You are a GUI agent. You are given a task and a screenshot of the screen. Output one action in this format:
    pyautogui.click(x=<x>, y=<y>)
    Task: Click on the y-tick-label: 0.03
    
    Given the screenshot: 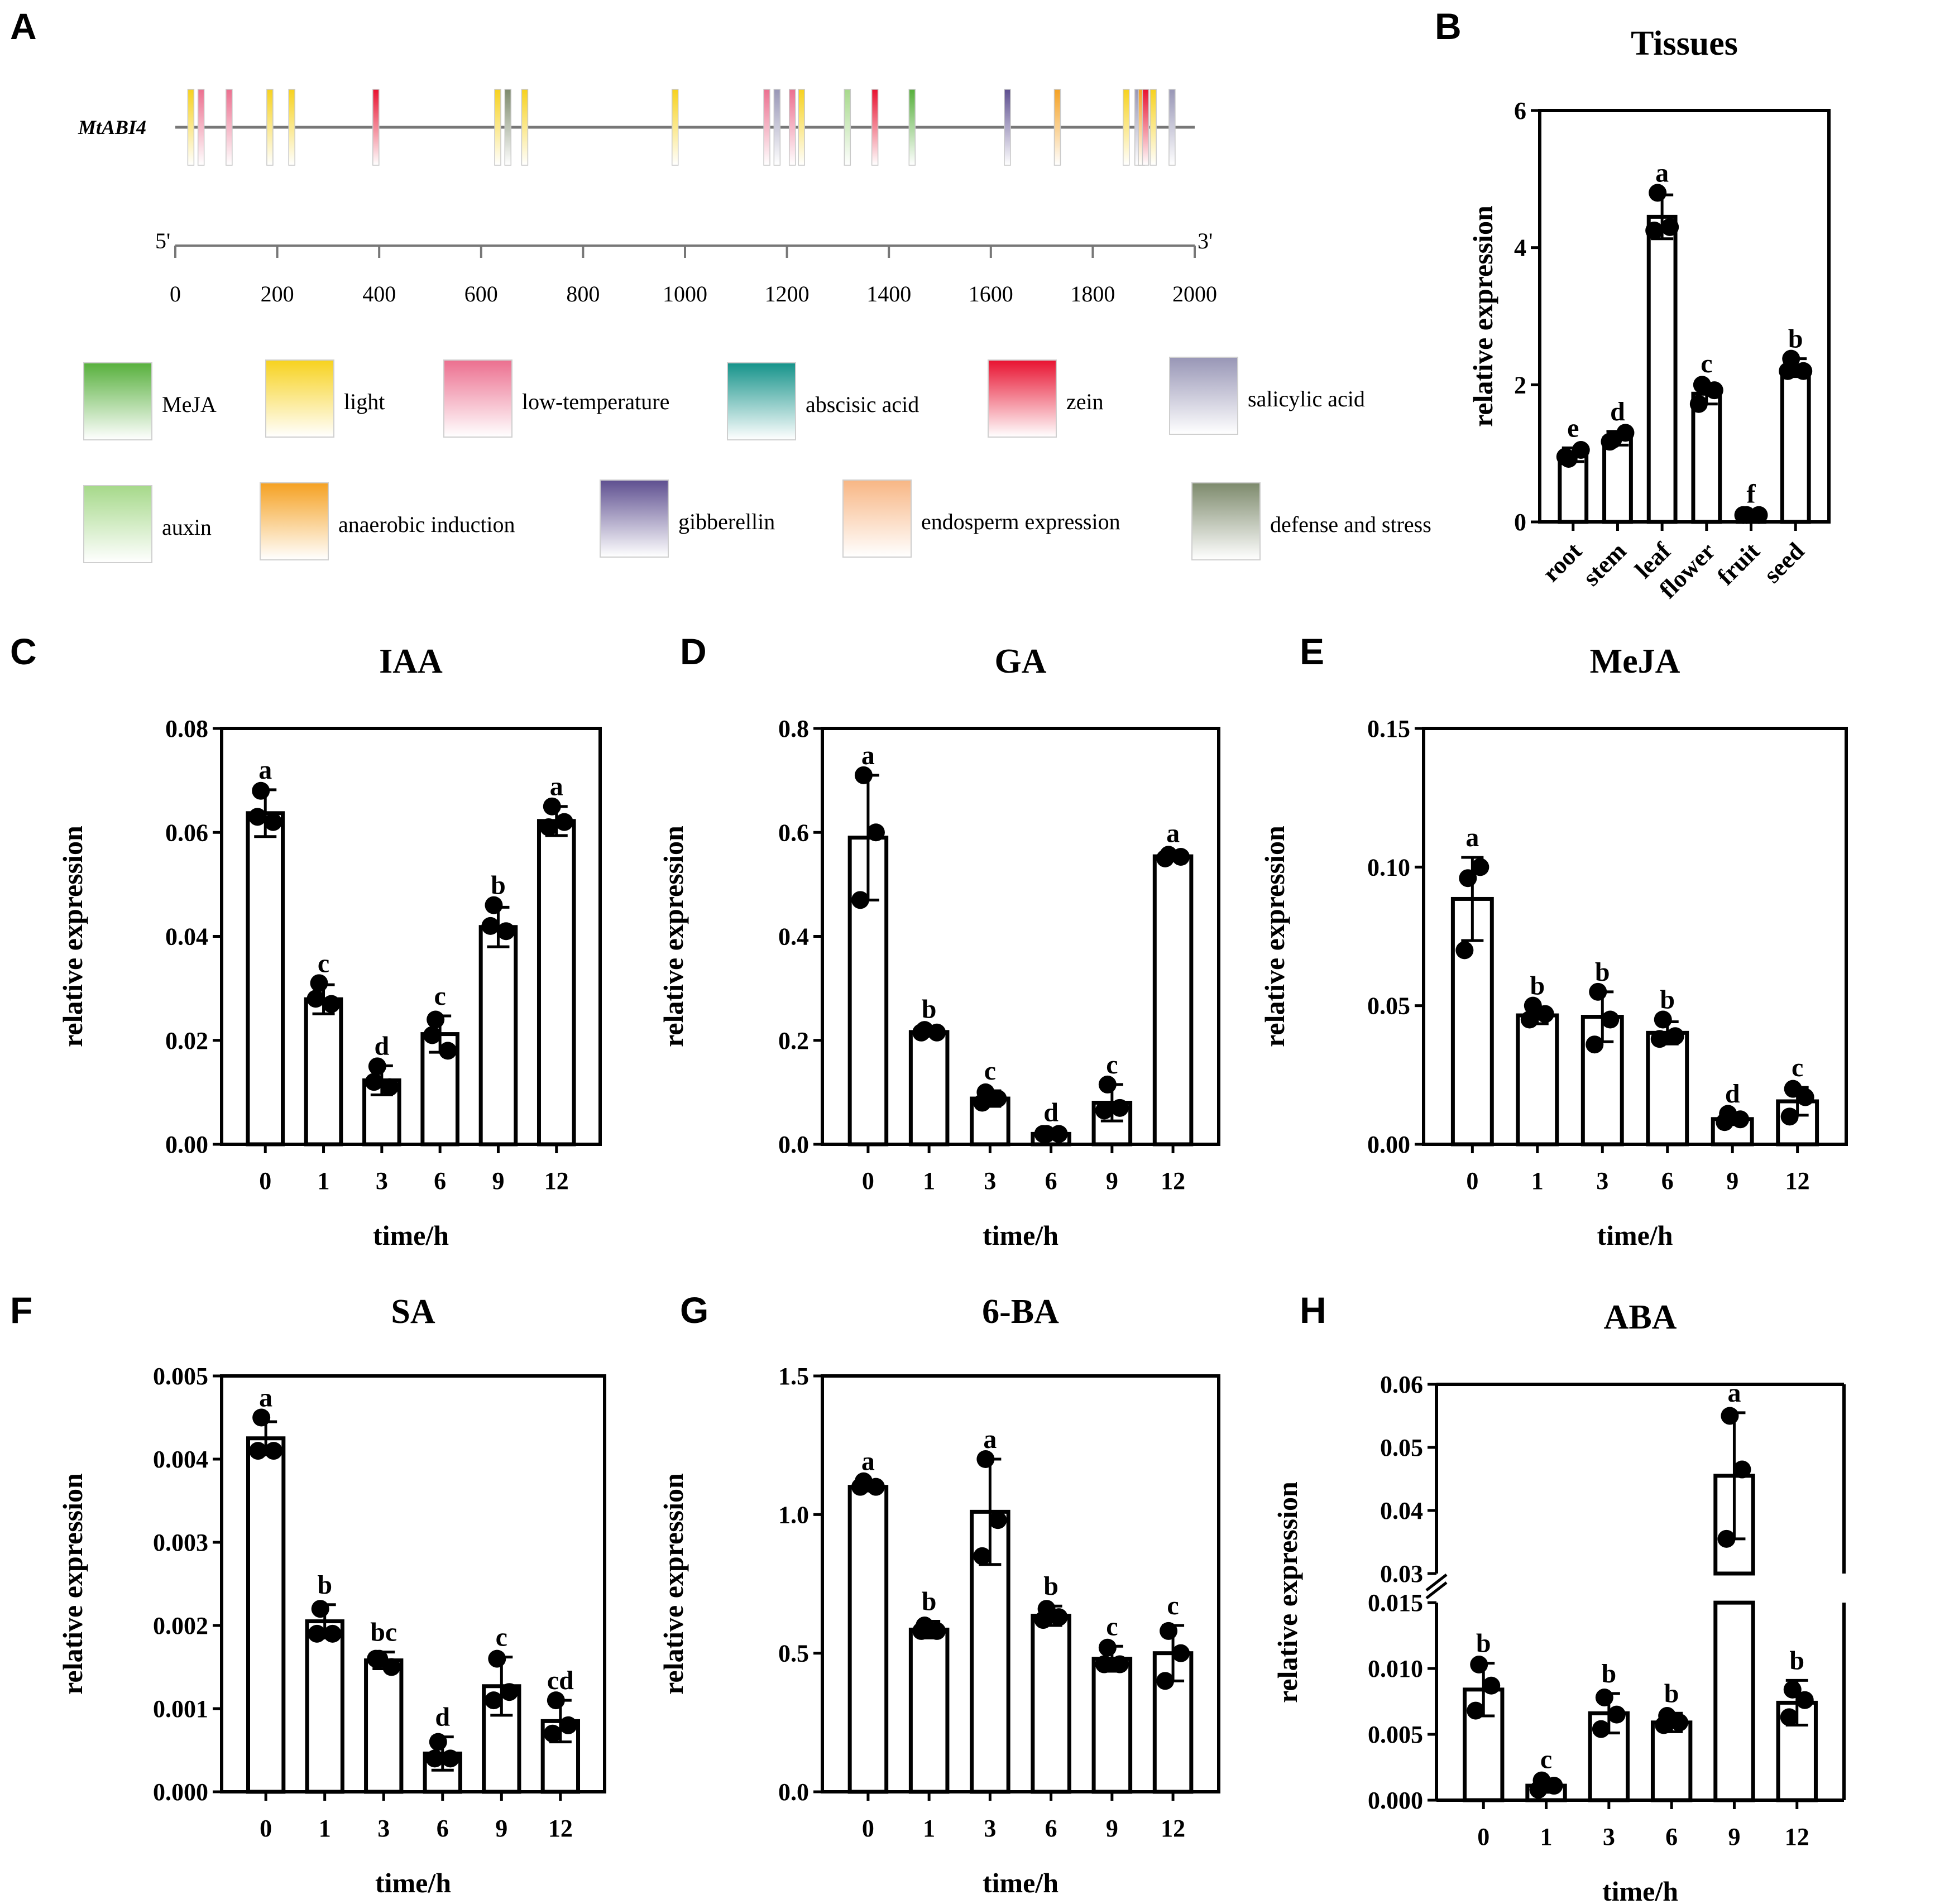 What is the action you would take?
    pyautogui.click(x=1402, y=1574)
    